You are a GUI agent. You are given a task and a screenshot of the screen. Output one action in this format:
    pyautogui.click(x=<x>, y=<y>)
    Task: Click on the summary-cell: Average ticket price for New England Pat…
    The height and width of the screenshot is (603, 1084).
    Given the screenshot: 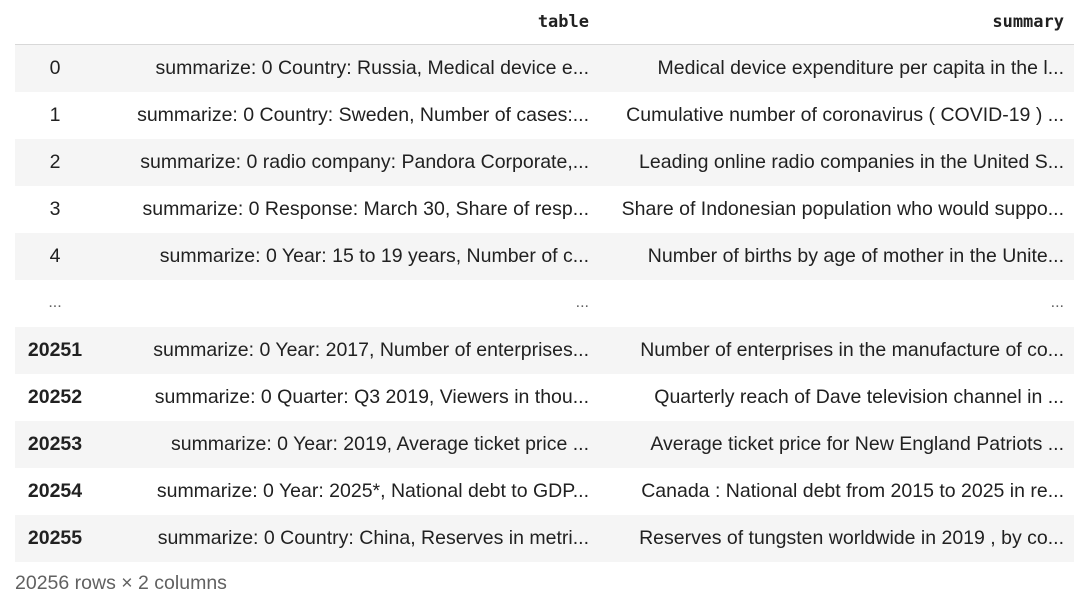 What is the action you would take?
    pyautogui.click(x=857, y=443)
    